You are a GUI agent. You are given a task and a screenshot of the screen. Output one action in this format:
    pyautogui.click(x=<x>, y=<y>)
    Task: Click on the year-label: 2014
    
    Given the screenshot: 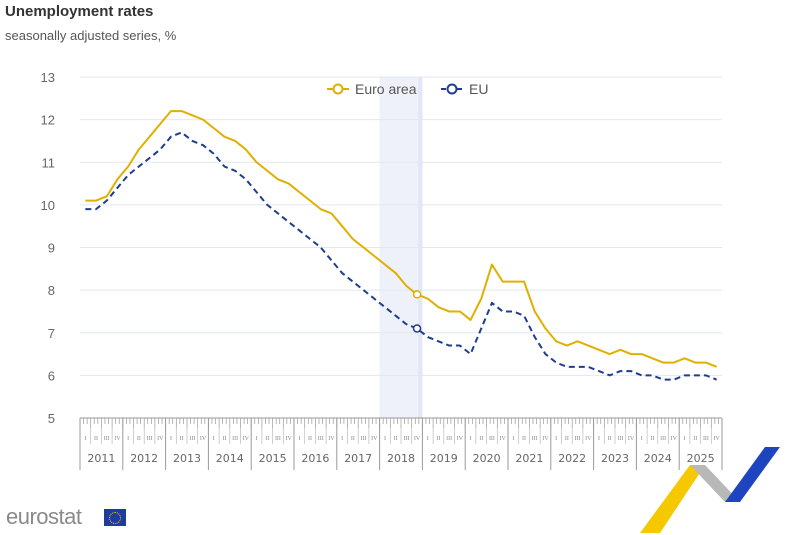 What is the action you would take?
    pyautogui.click(x=230, y=458)
    